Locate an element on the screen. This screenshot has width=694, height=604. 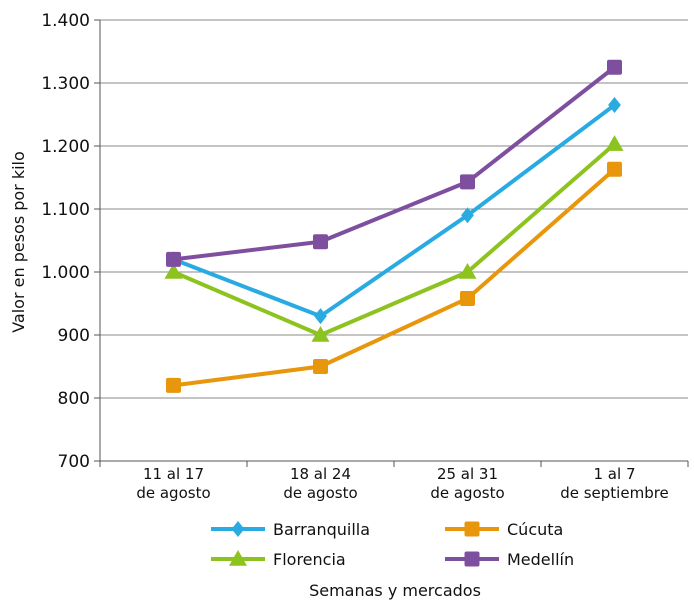
x-tick-label: 11 al 17 de agosto is located at coordinates (173, 483).